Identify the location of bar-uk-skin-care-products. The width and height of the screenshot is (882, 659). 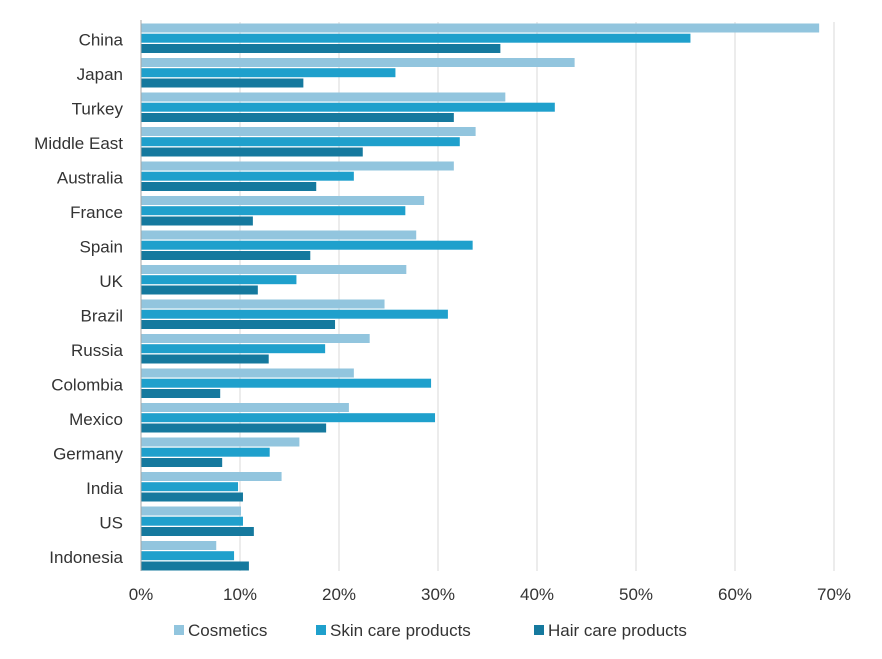
(219, 280).